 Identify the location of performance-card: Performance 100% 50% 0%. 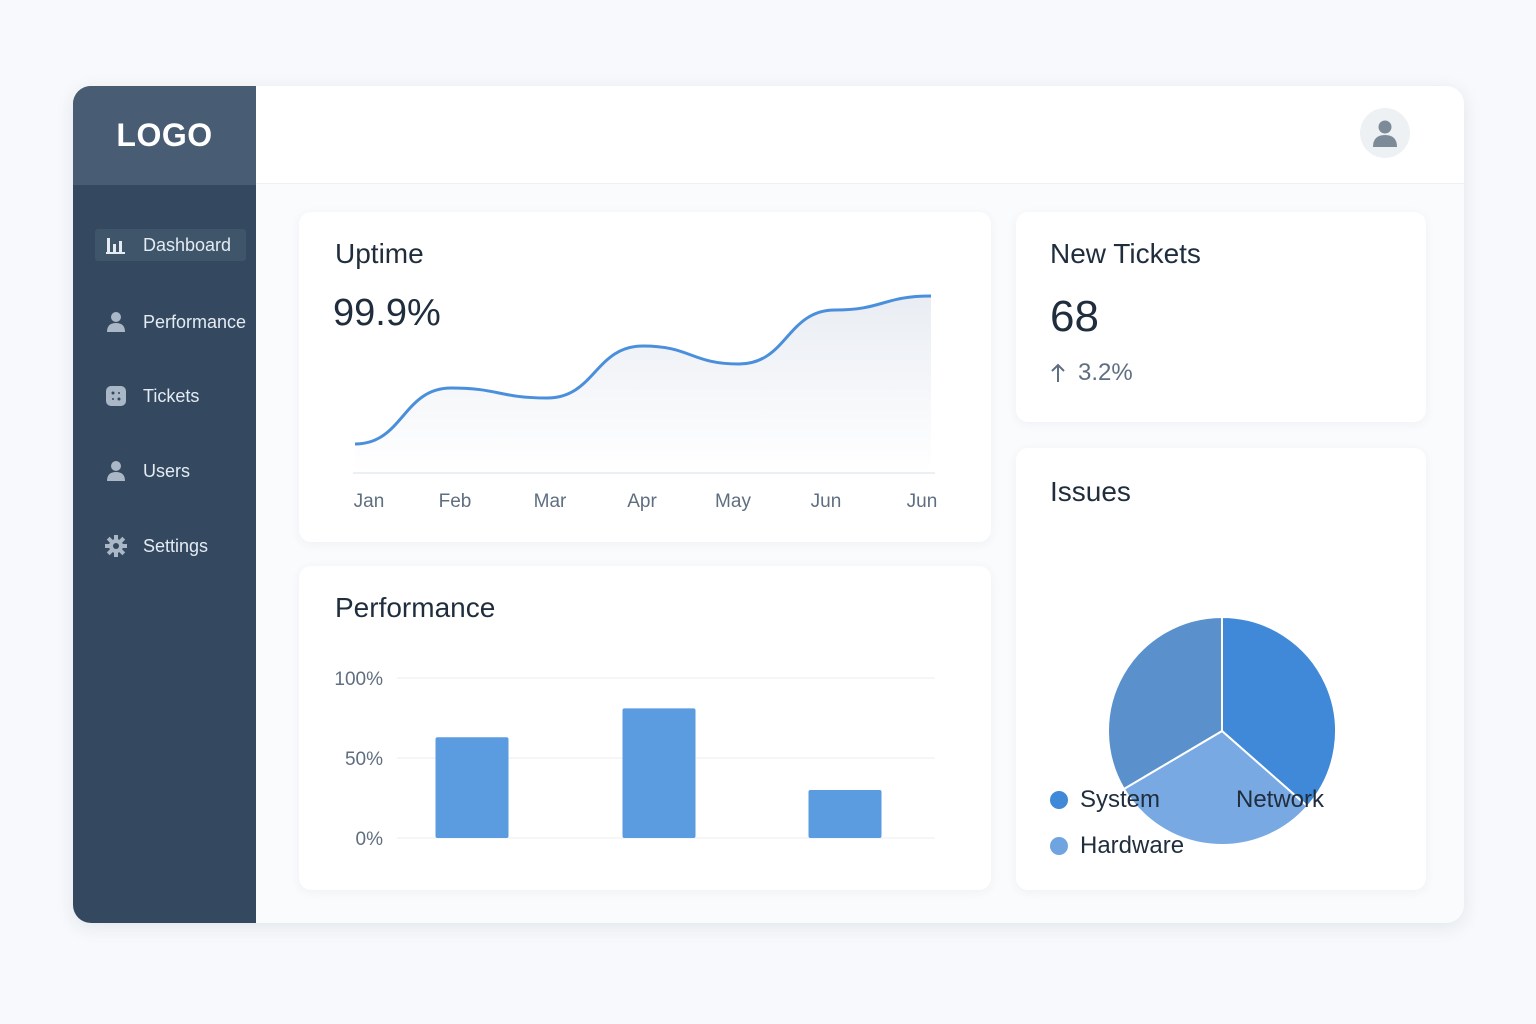
(645, 728).